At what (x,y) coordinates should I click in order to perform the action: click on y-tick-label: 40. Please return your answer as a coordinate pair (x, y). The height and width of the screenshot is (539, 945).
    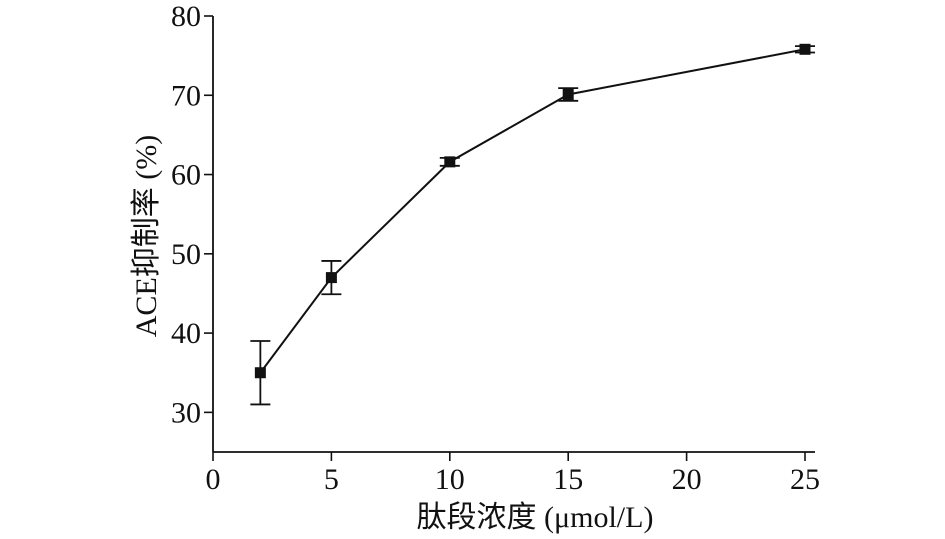
    Looking at the image, I should click on (186, 333).